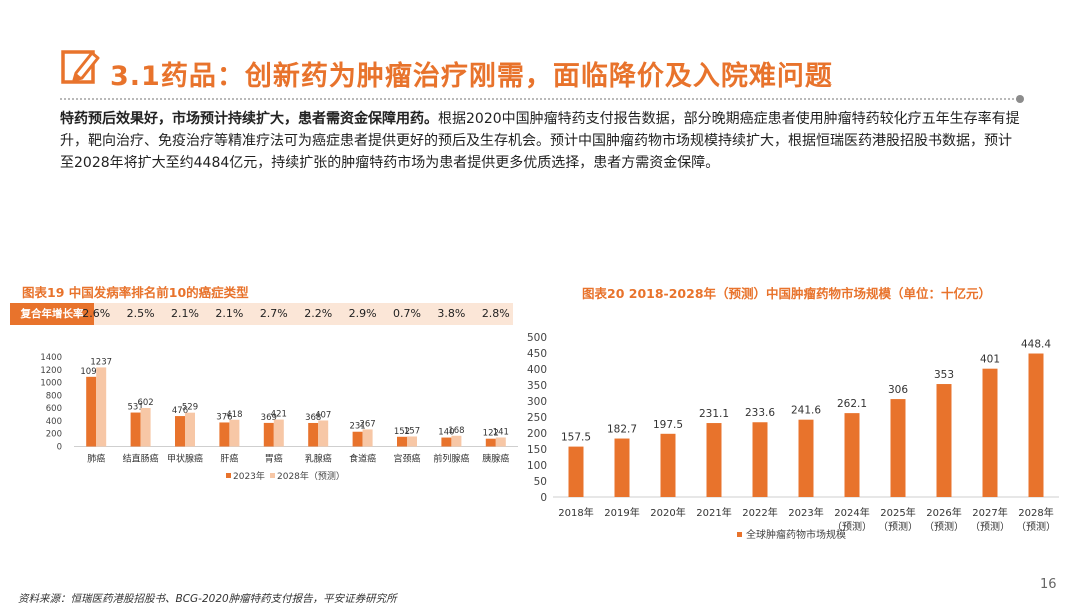 Image resolution: width=1080 pixels, height=608 pixels. I want to click on title-divider-dot, so click(1020, 99).